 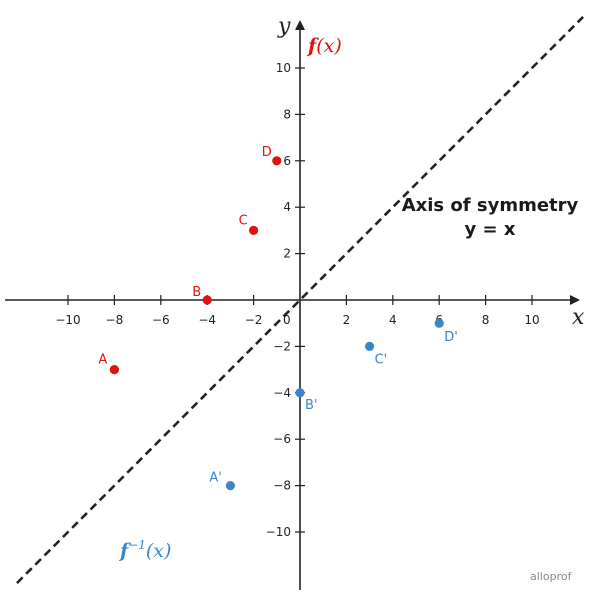 What do you see at coordinates (451, 337) in the screenshot?
I see `finv-point-label: D'` at bounding box center [451, 337].